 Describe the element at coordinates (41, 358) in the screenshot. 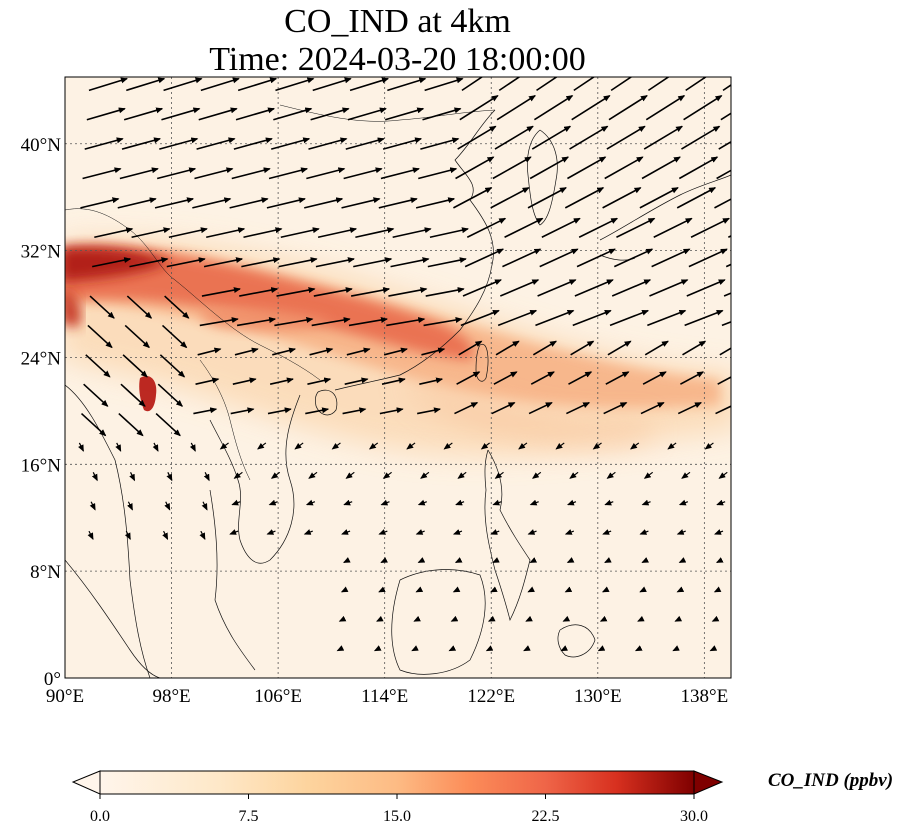

I see `lat-tick-label: 24°N` at that location.